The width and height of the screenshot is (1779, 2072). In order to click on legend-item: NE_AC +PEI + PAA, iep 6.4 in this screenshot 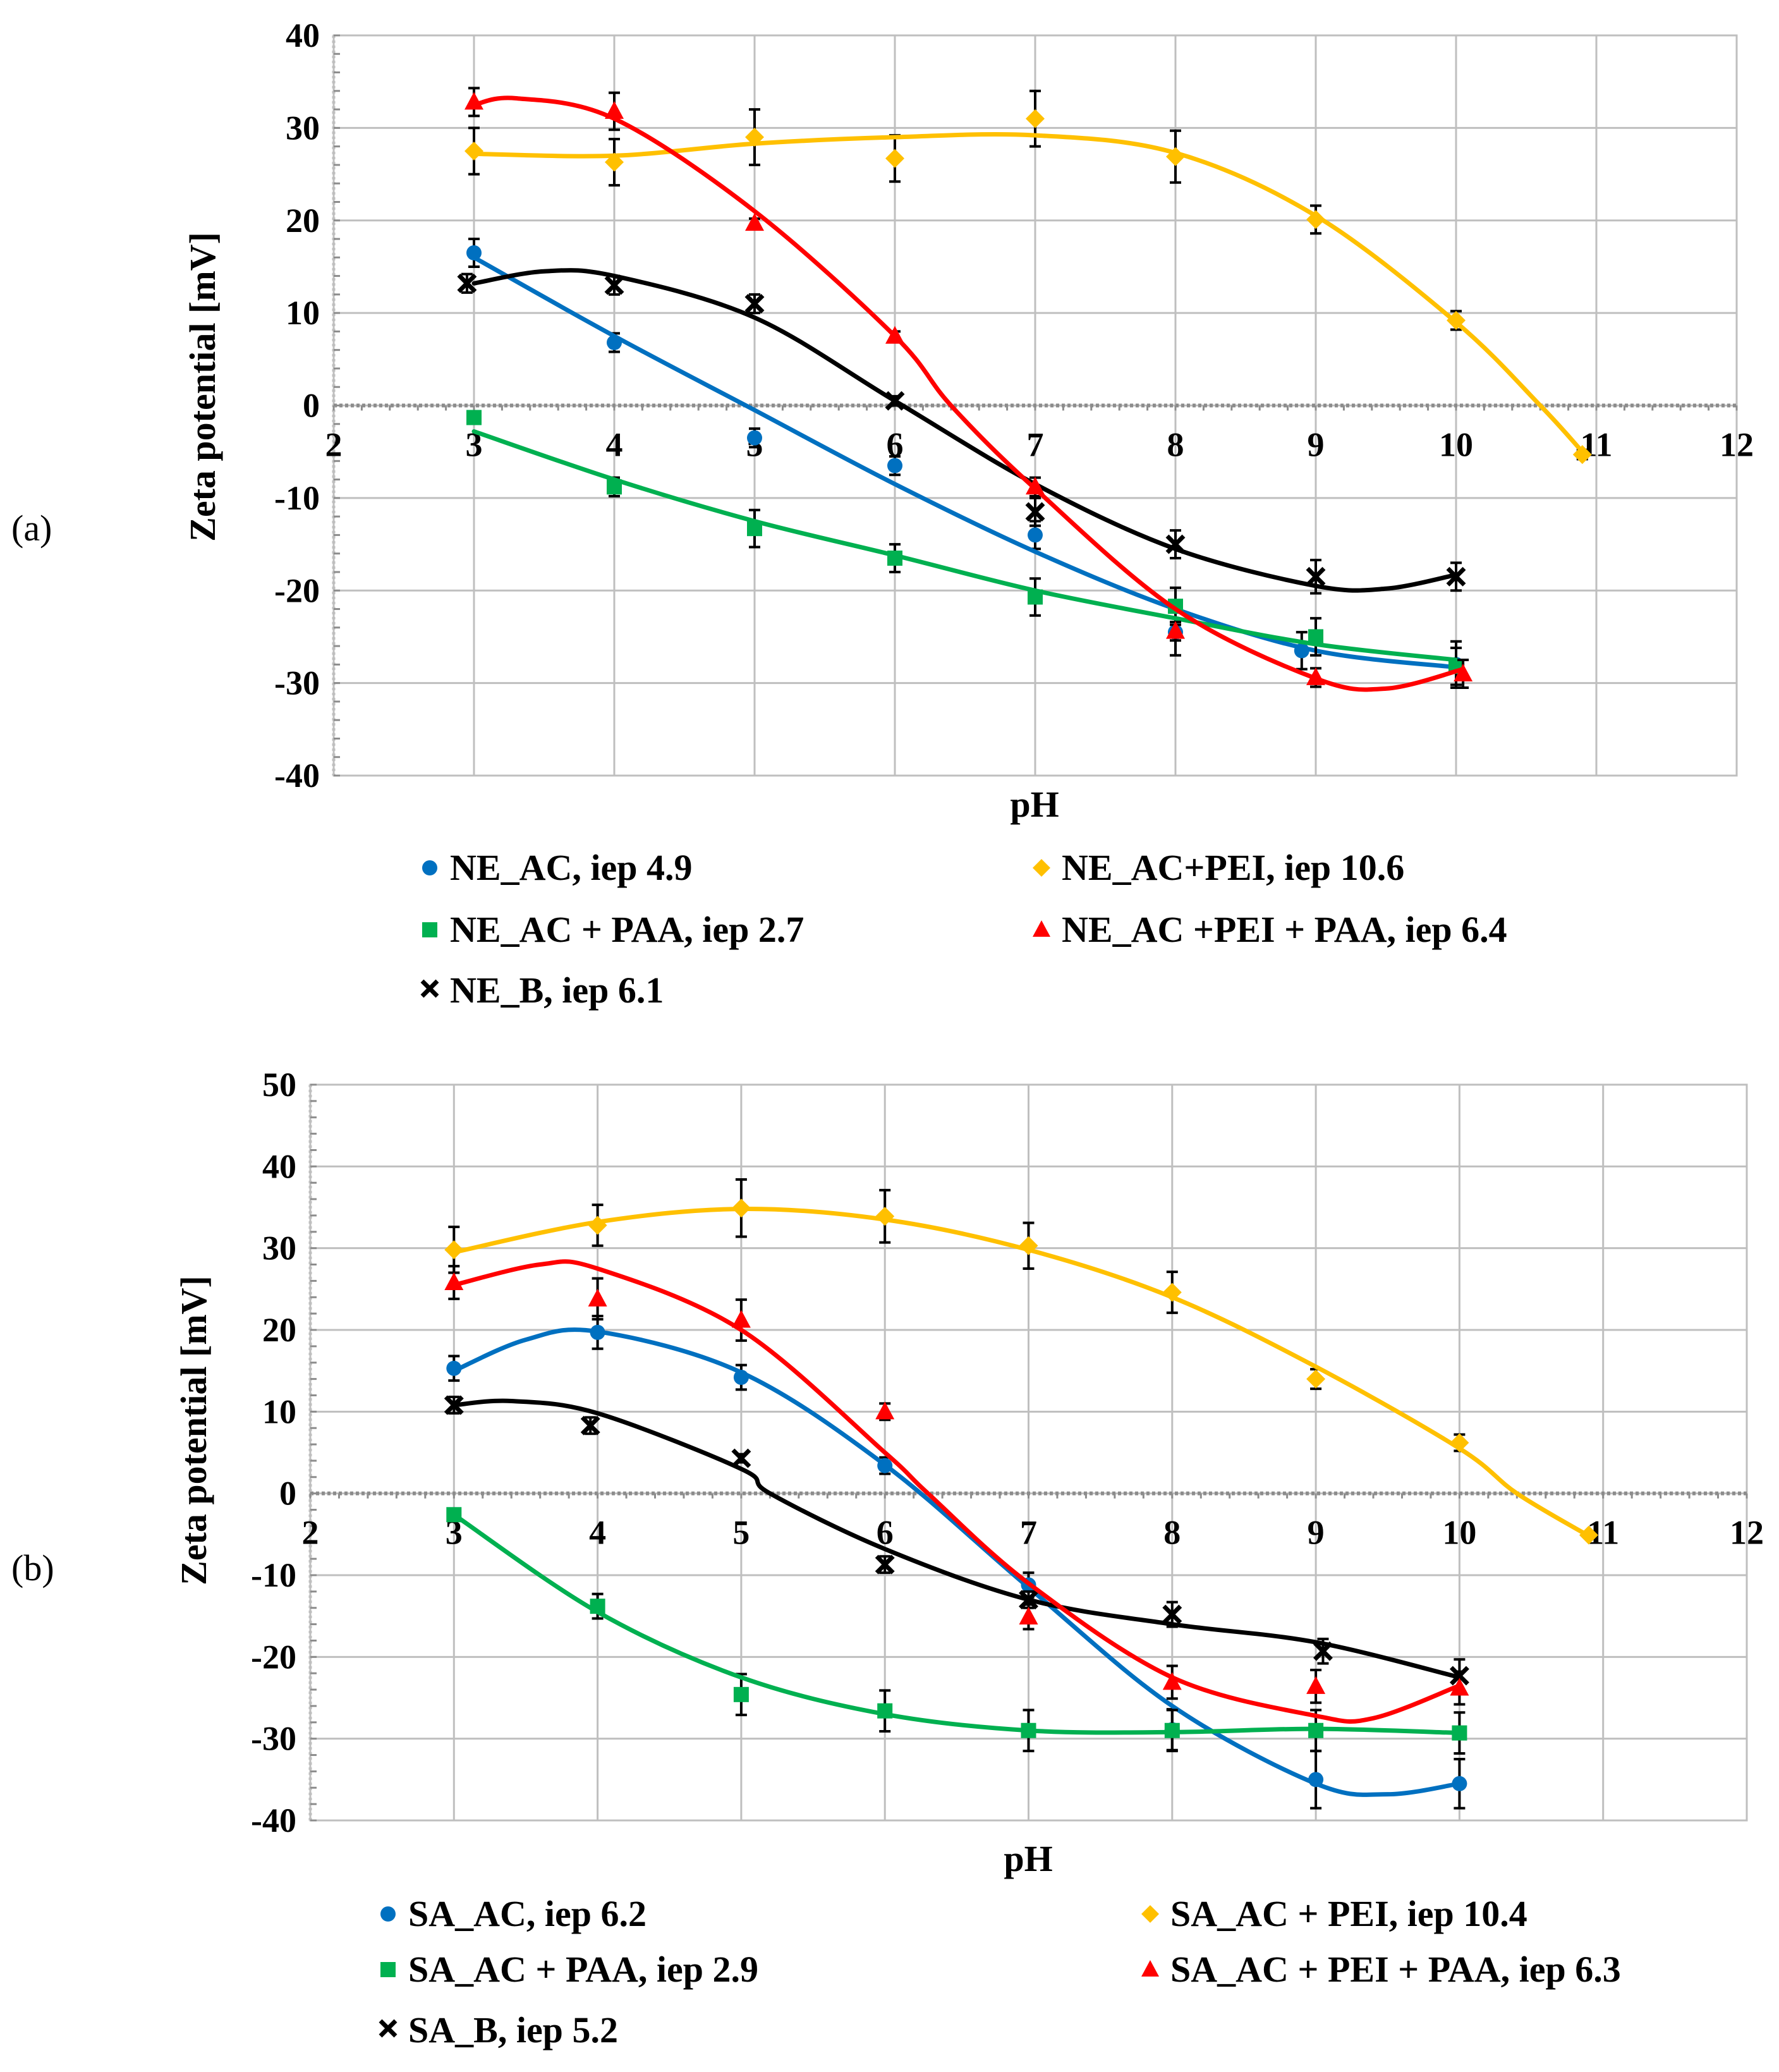, I will do `click(1270, 929)`.